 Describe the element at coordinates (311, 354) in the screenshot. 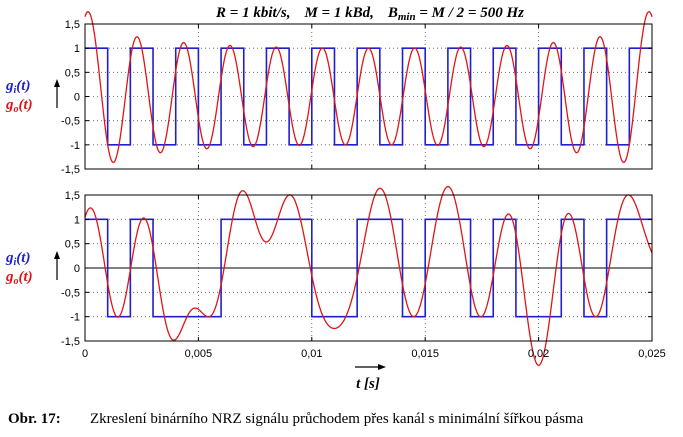

I see `x-tick-label: 0,01` at that location.